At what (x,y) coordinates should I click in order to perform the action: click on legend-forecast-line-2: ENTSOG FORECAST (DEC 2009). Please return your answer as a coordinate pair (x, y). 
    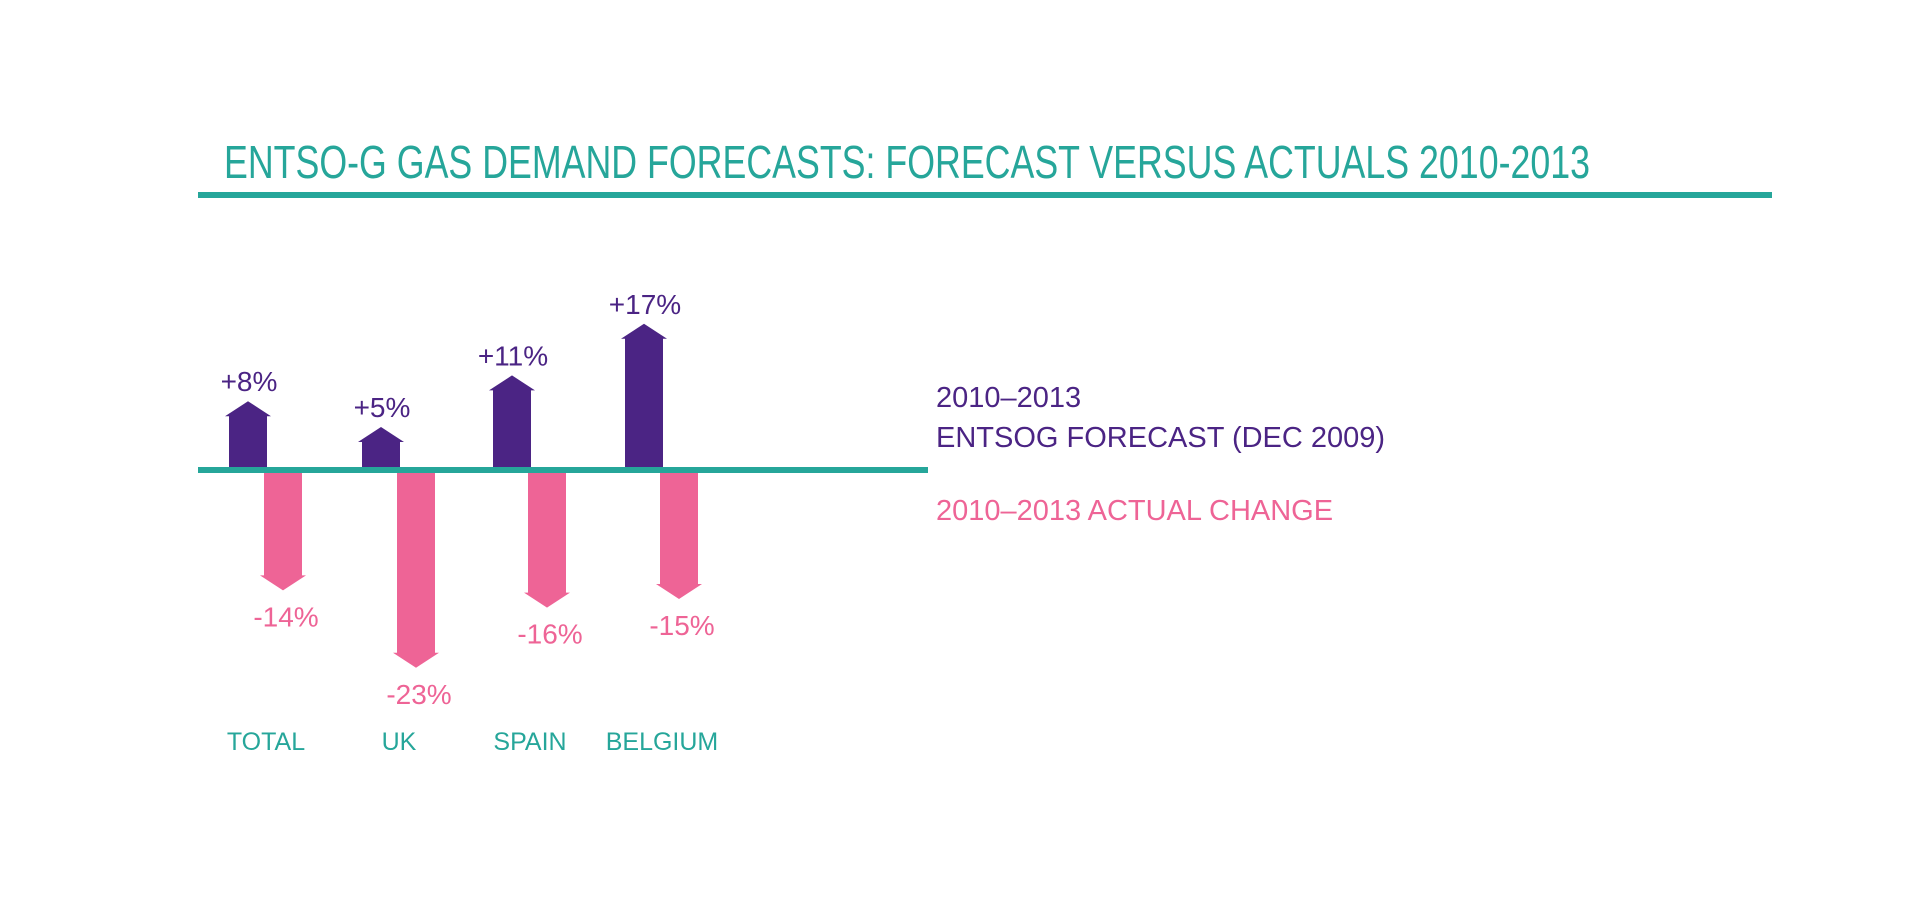
    Looking at the image, I should click on (1160, 438).